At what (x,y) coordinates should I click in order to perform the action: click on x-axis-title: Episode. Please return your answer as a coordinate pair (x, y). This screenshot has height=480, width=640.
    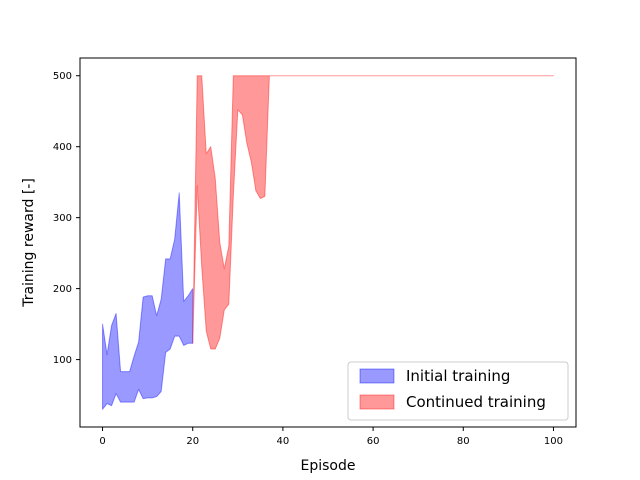
    Looking at the image, I should click on (328, 466).